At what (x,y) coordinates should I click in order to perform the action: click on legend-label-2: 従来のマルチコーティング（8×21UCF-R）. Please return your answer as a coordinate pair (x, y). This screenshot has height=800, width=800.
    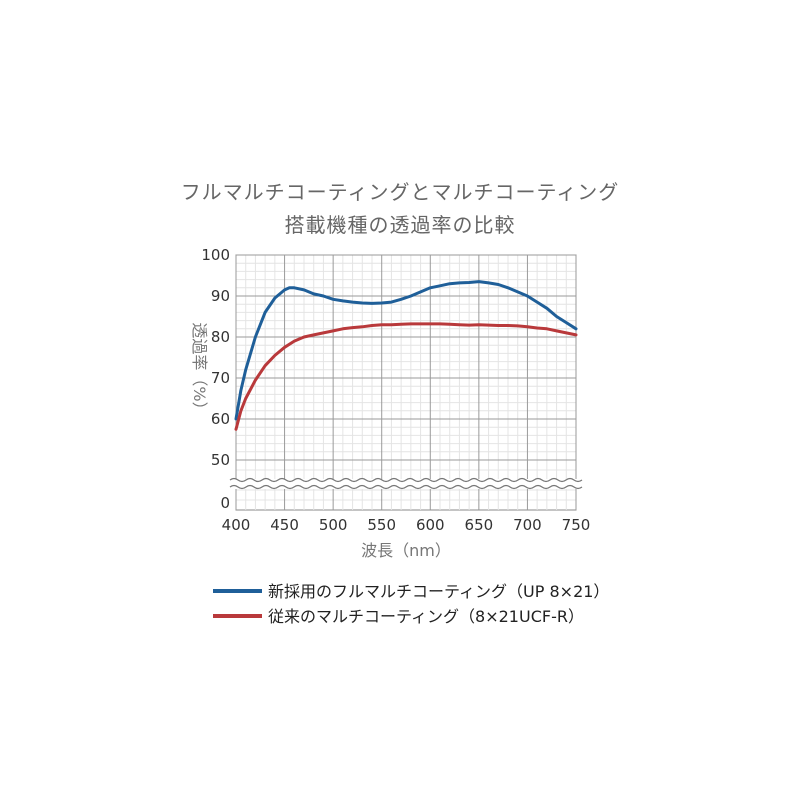
    Looking at the image, I should click on (426, 616).